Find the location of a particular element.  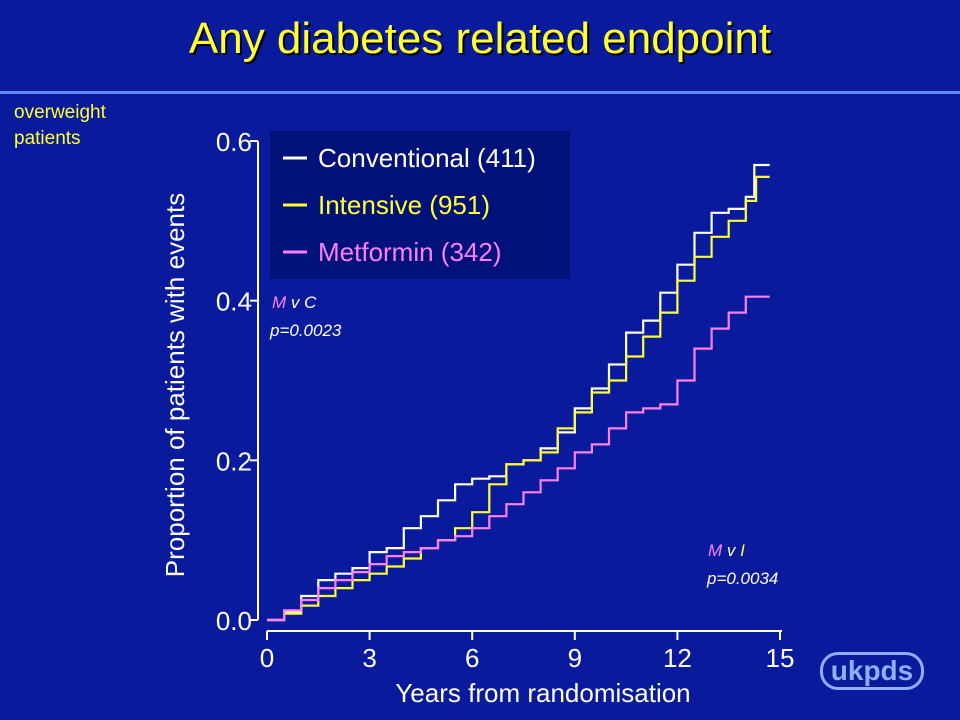

annotation-mvi-p: p=0.0034 is located at coordinates (742, 578).